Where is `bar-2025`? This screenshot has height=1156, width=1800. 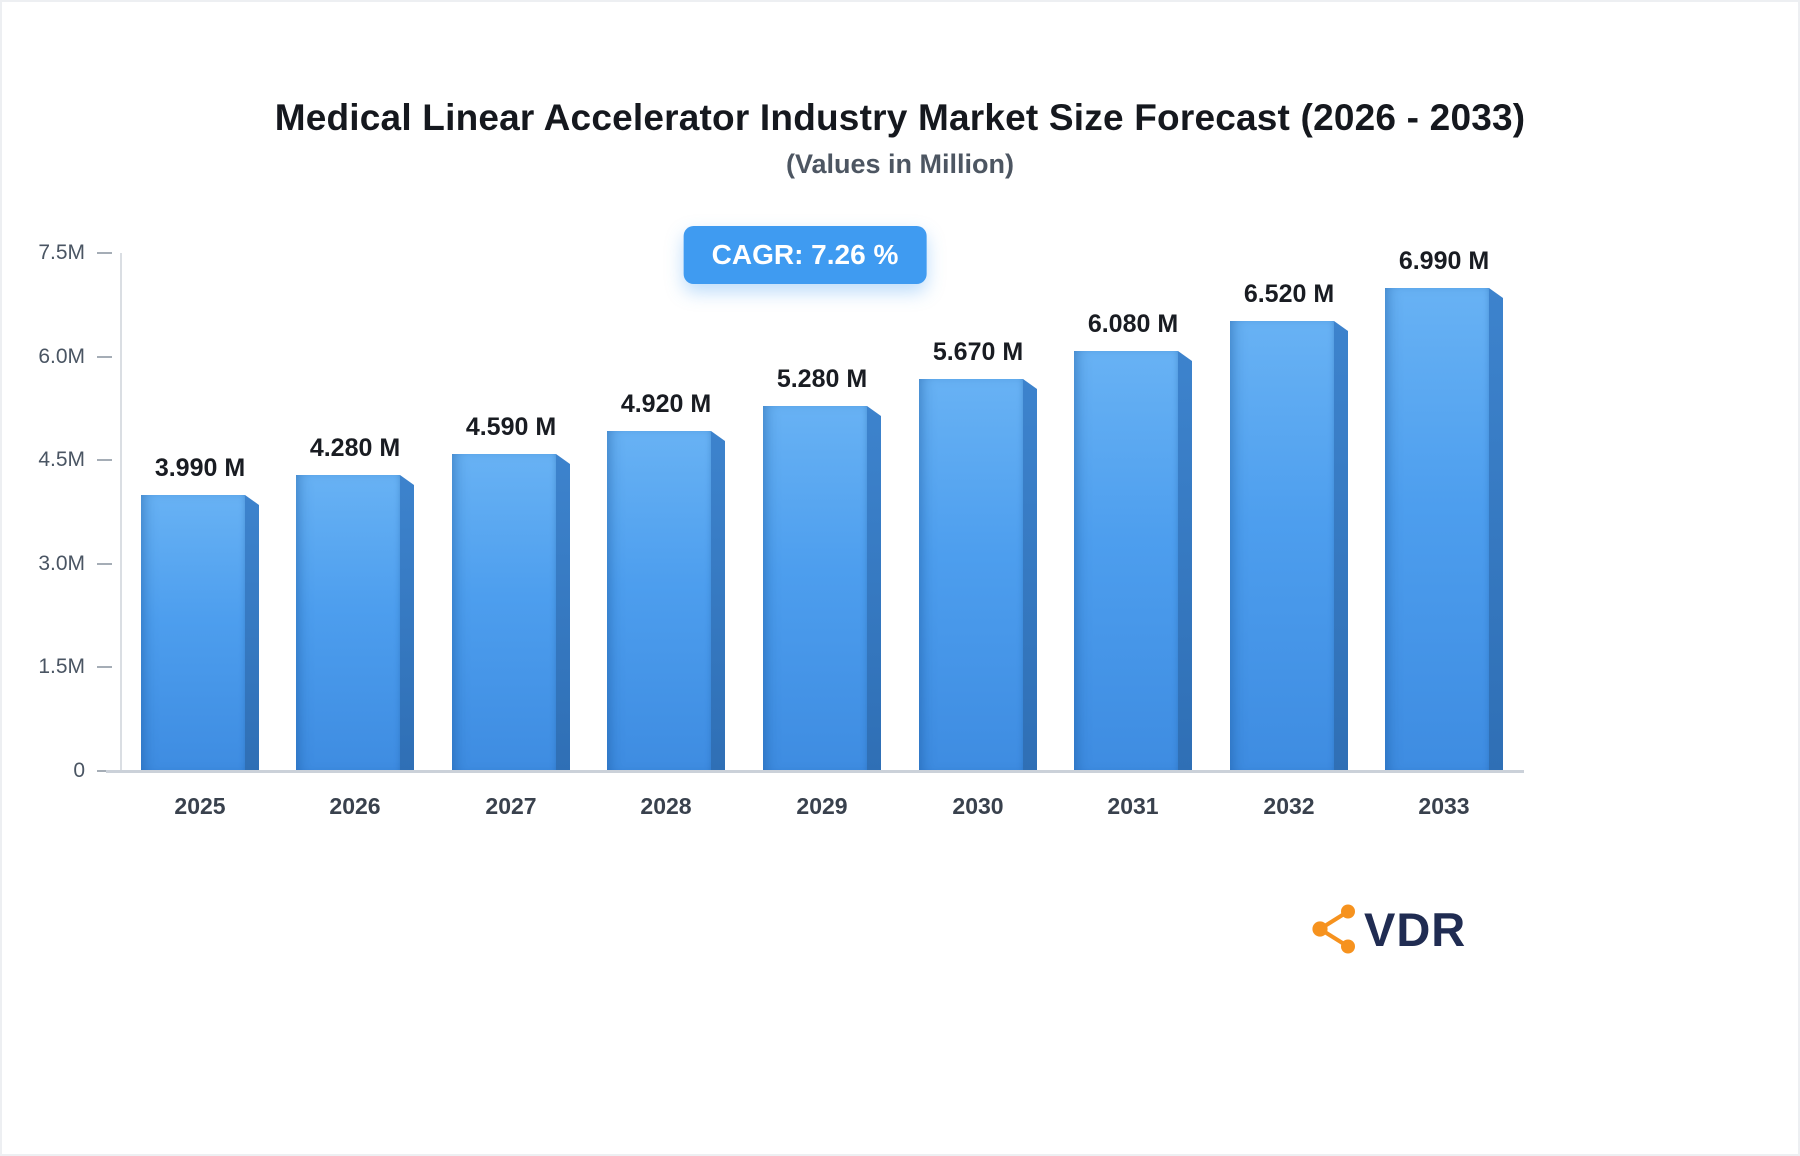
bar-2025 is located at coordinates (200, 633).